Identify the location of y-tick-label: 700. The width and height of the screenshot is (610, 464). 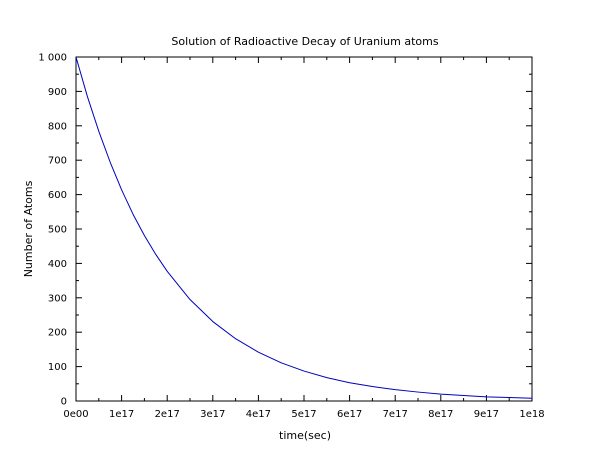
(57, 161).